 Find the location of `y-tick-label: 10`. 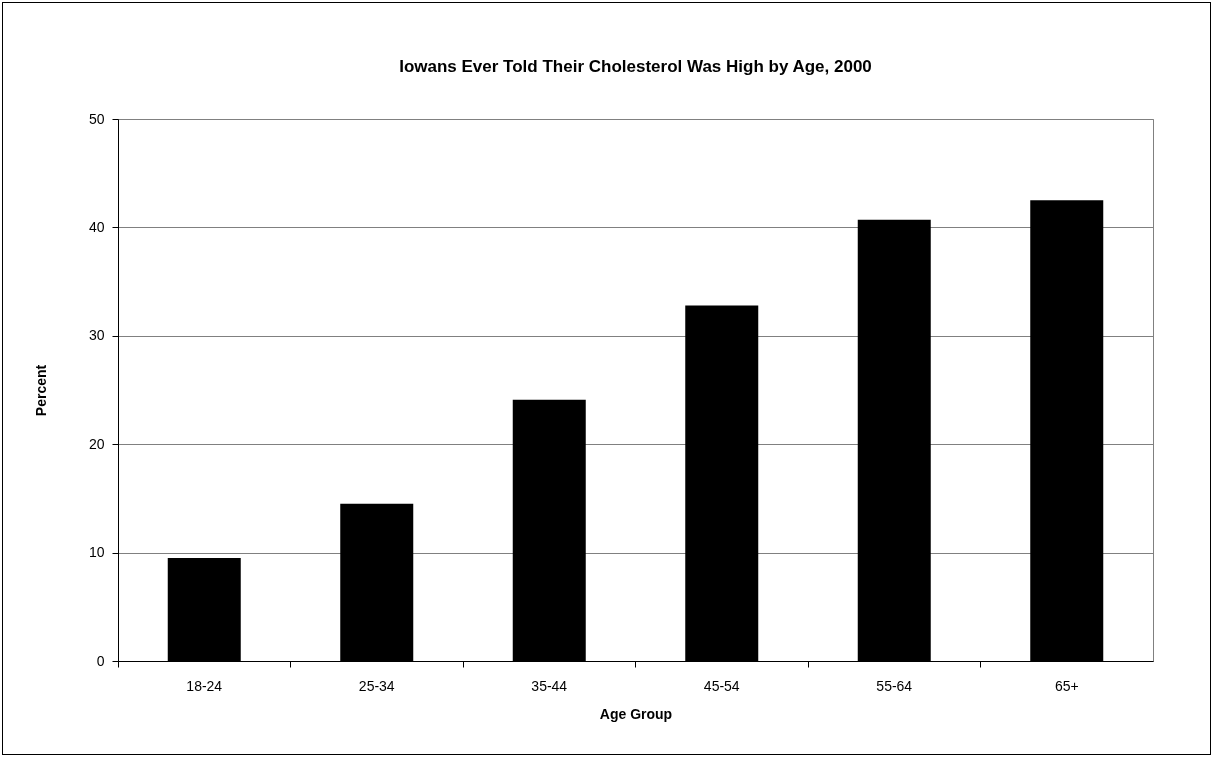

y-tick-label: 10 is located at coordinates (96, 552).